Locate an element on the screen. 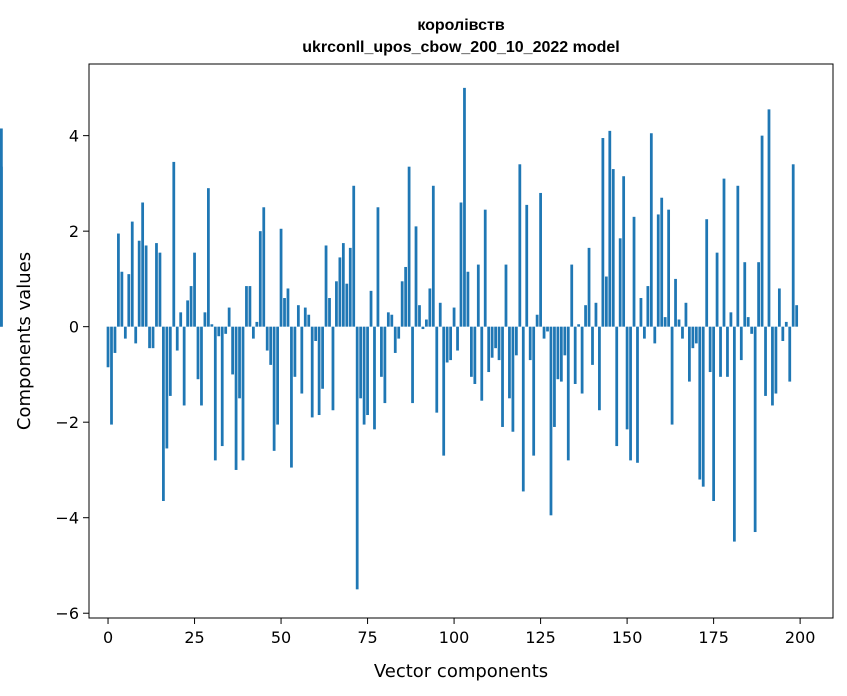 This screenshot has height=696, width=847. y-tick-label: 4 is located at coordinates (74, 136).